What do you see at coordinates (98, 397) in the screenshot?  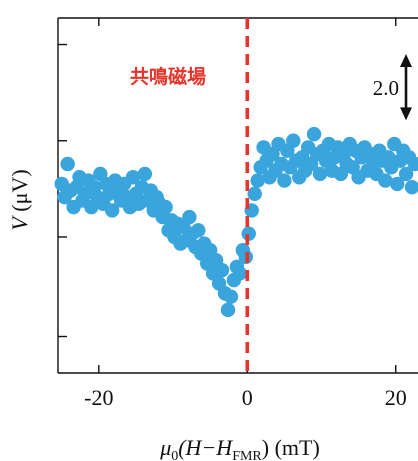 I see `x-tick-label: -20` at bounding box center [98, 397].